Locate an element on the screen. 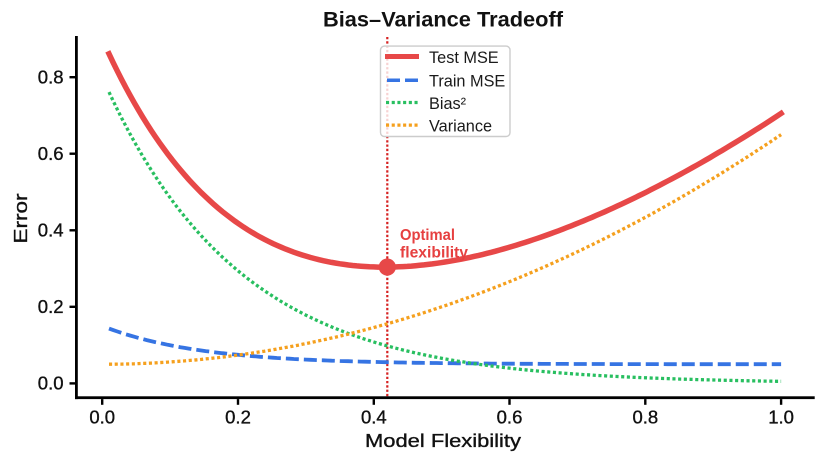  svg-text: Error is located at coordinates (20, 219).